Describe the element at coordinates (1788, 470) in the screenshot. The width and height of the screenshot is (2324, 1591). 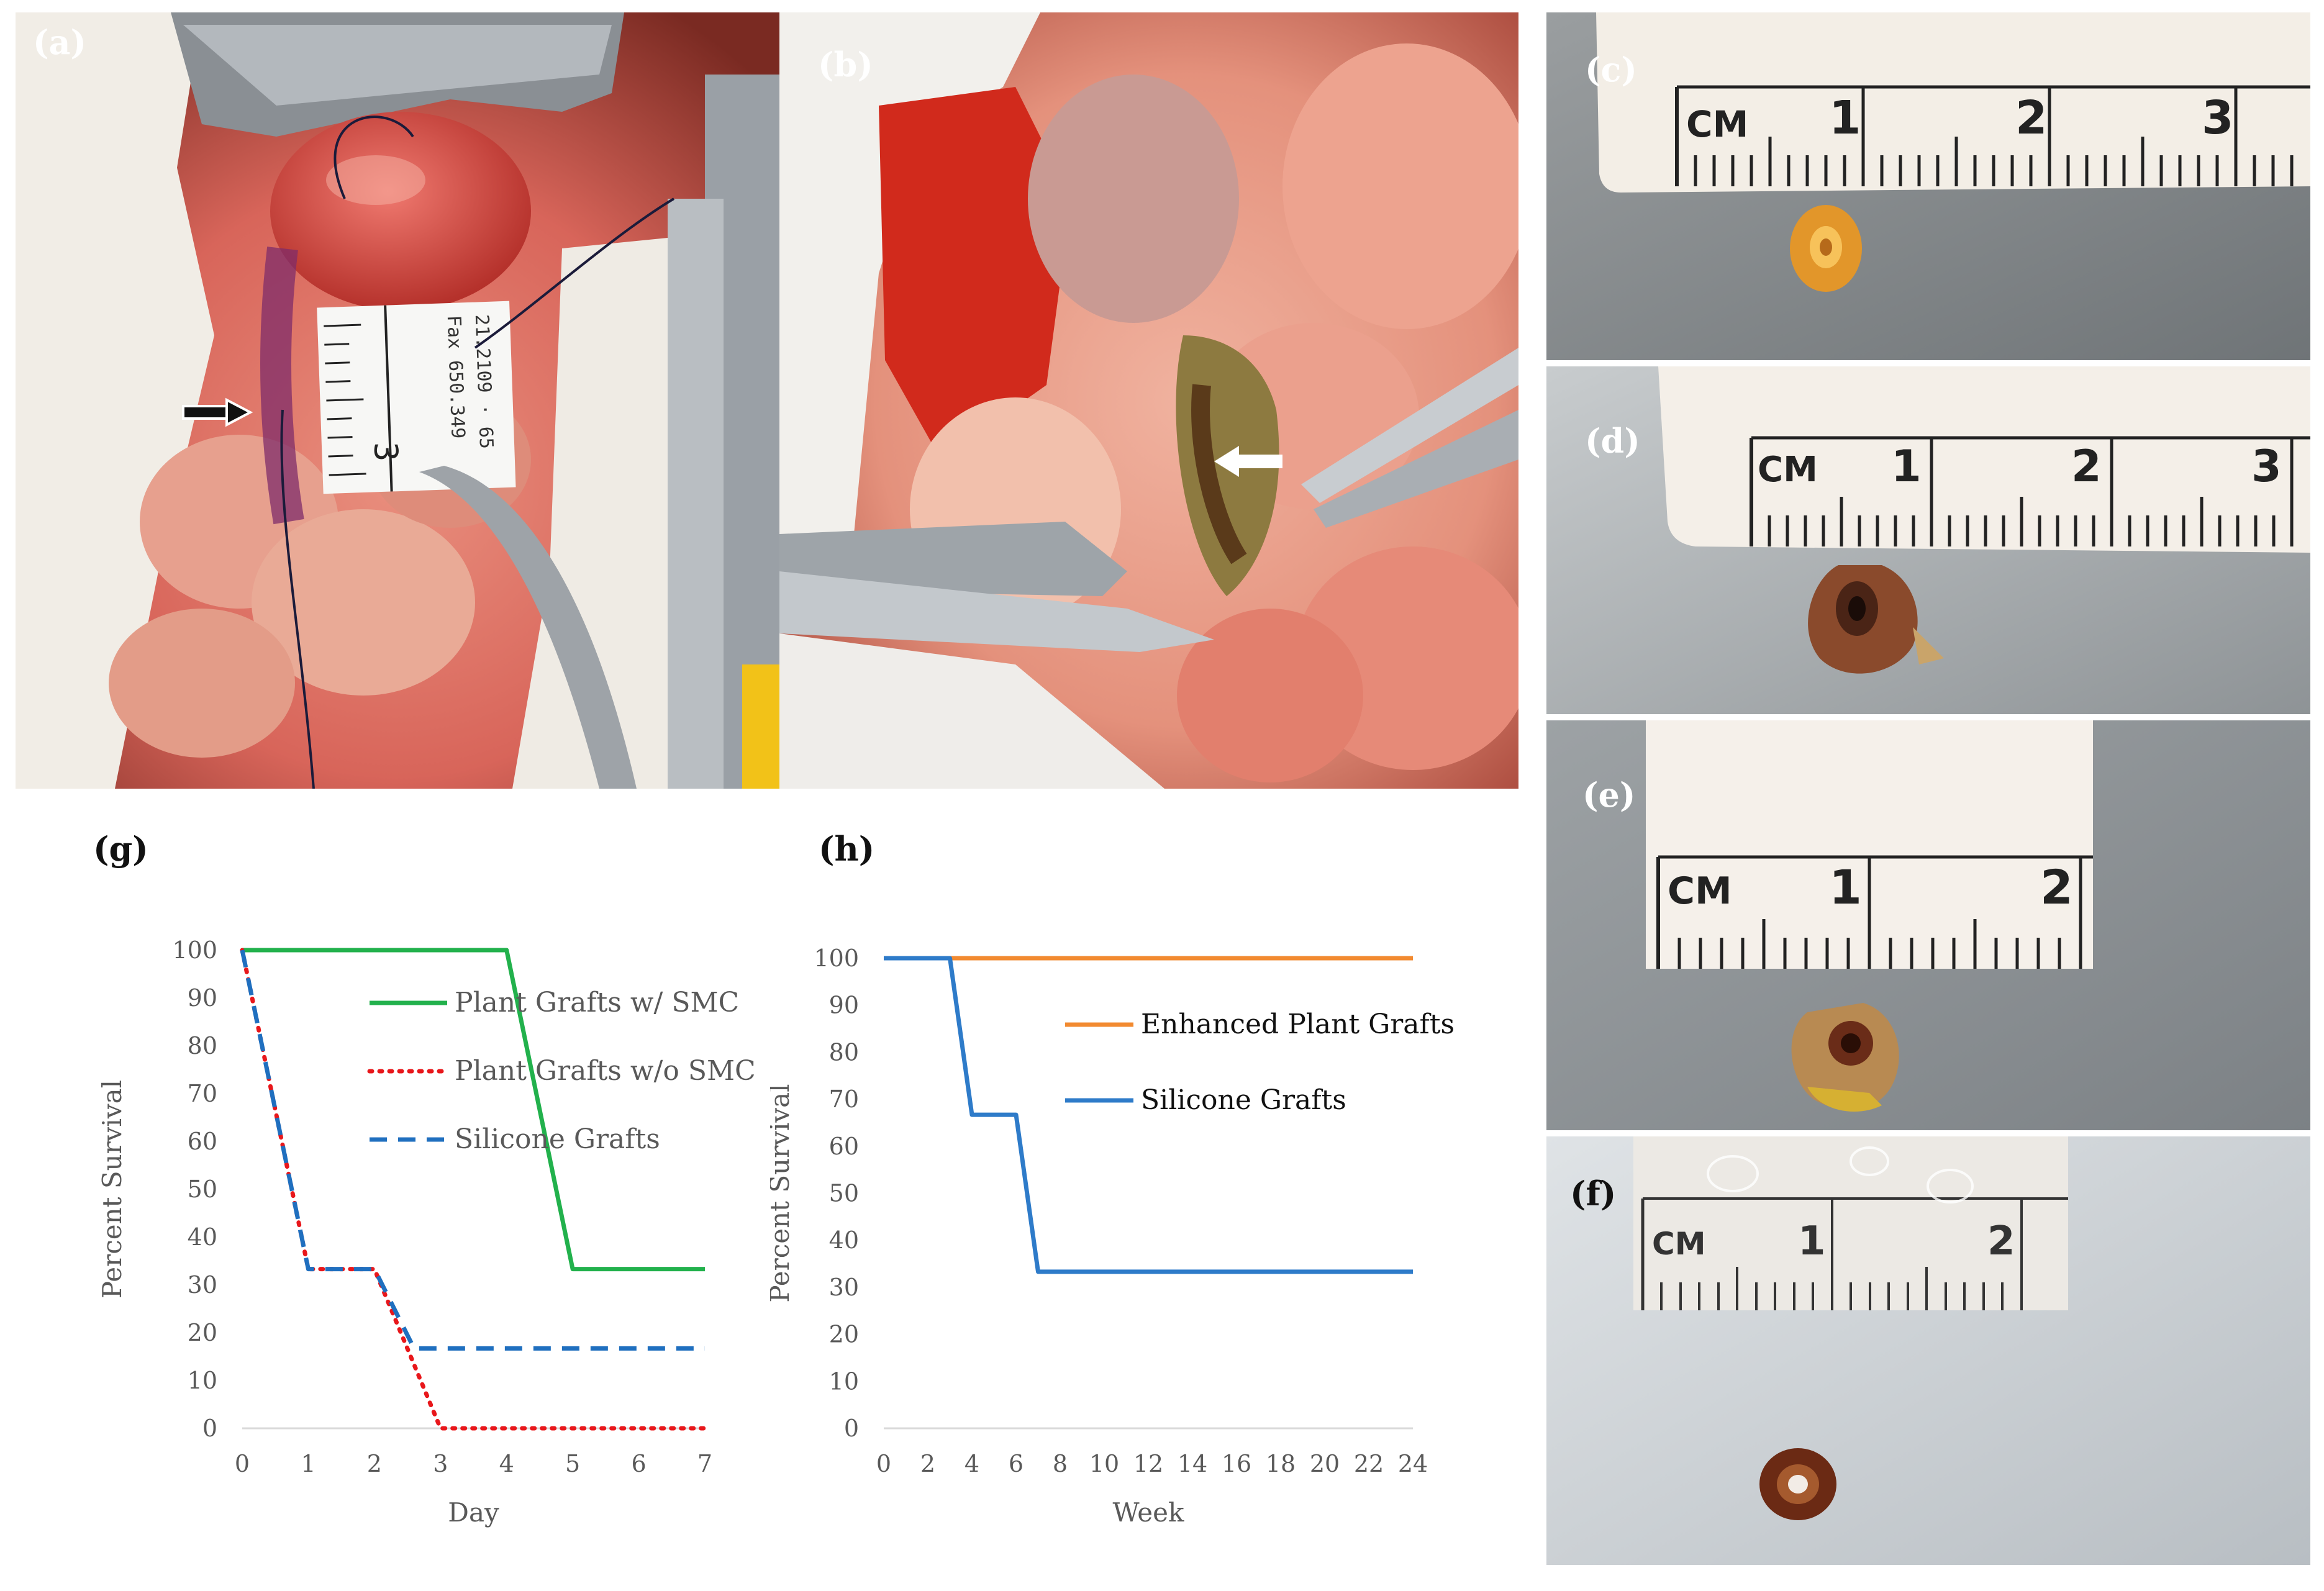
I see `ruler-d-unit: CM` at that location.